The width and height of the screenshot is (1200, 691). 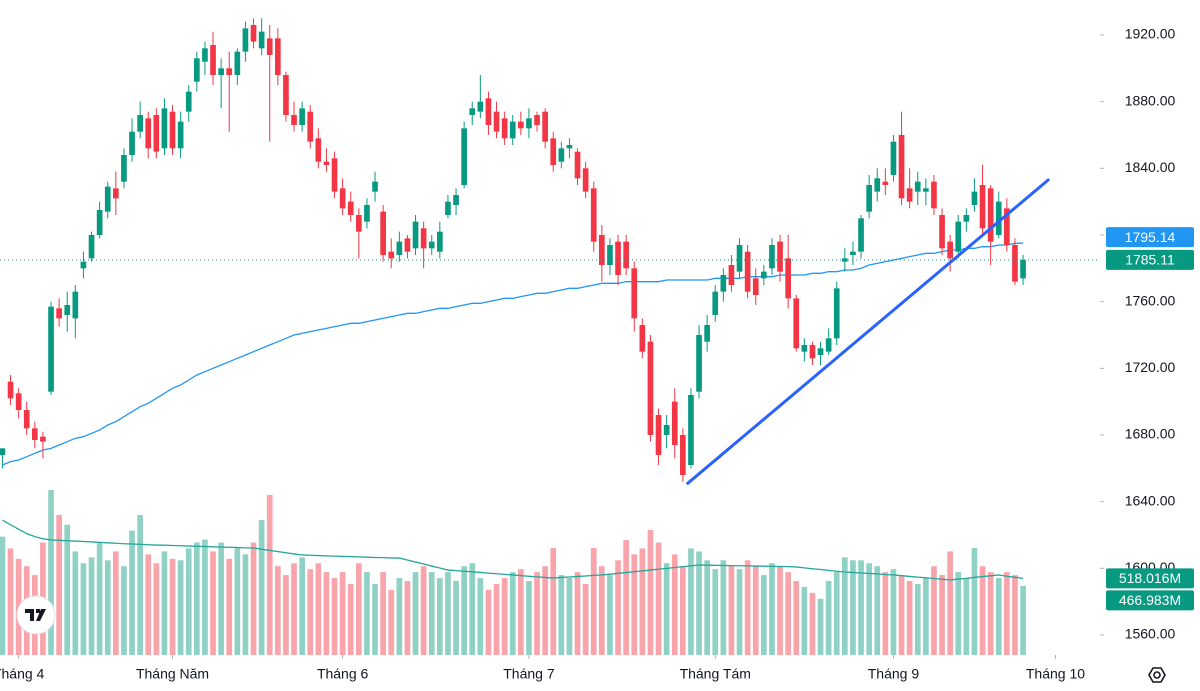 I want to click on settings-dot, so click(x=1157, y=675).